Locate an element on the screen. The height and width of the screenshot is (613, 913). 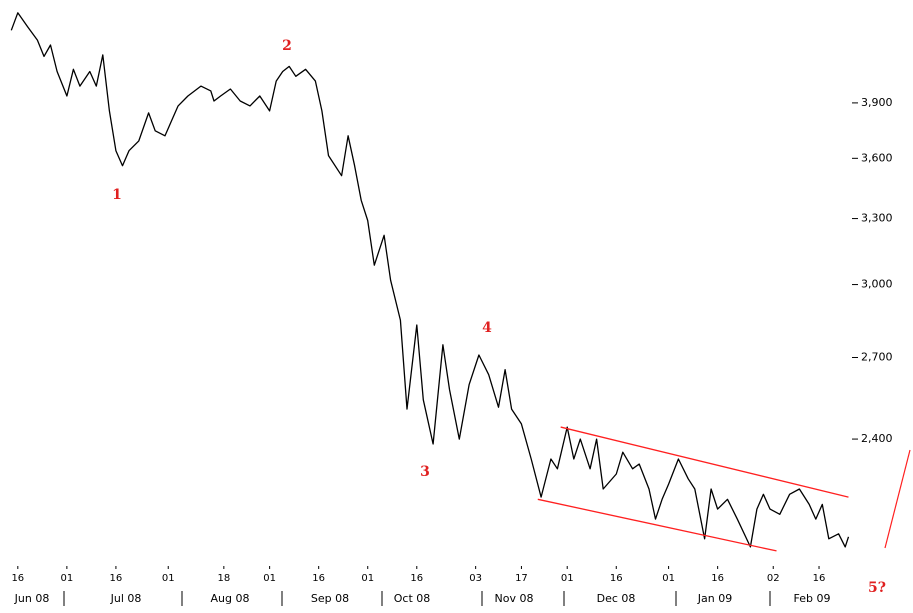
month-label: Sep 08 is located at coordinates (330, 598).